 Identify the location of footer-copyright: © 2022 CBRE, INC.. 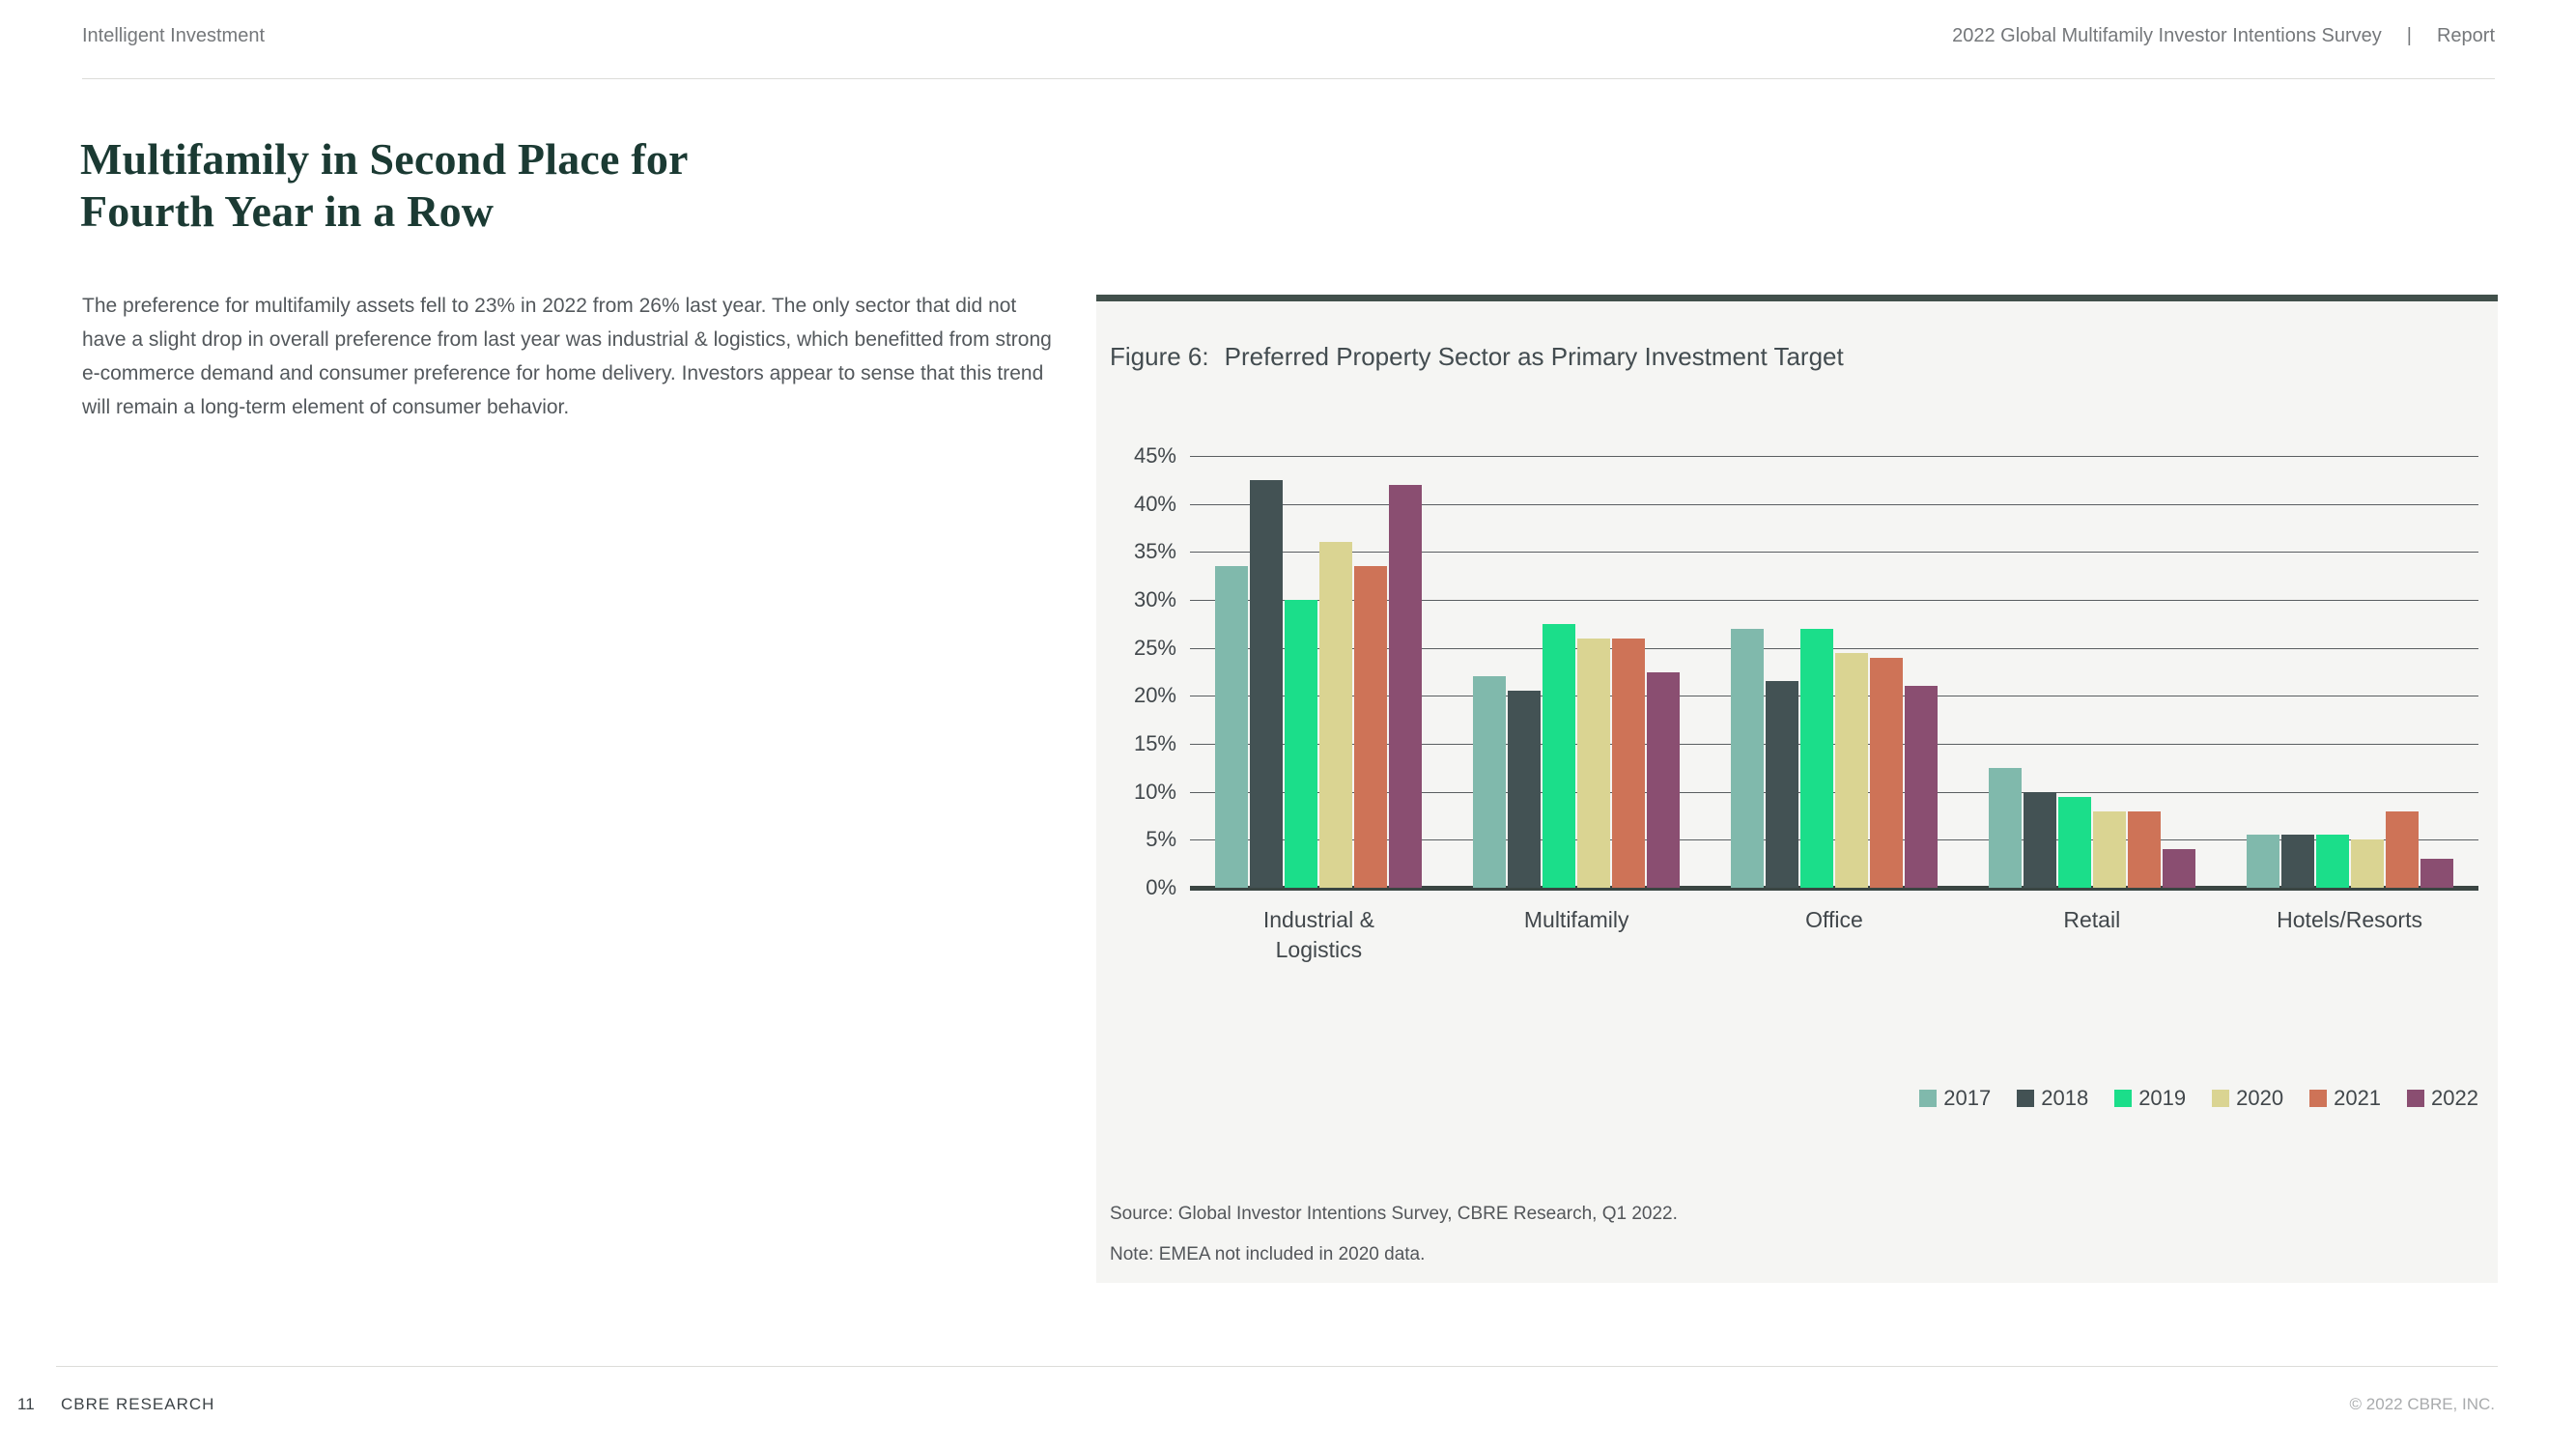
(2422, 1404).